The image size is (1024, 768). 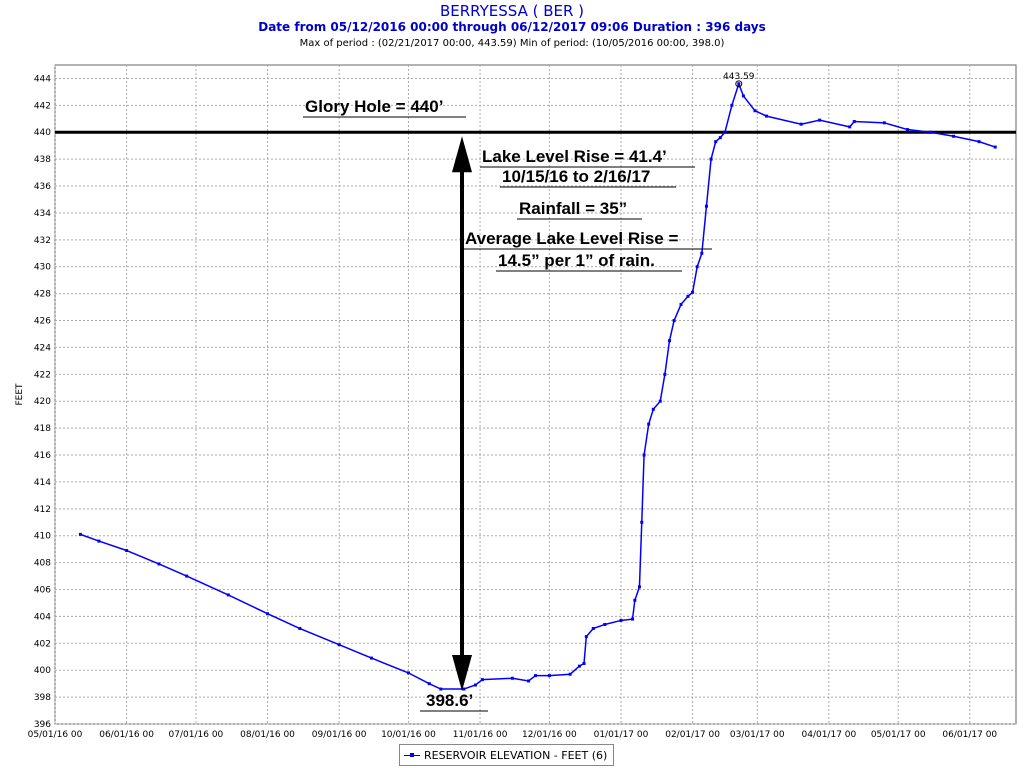 What do you see at coordinates (42, 295) in the screenshot?
I see `y-tick-label: 428` at bounding box center [42, 295].